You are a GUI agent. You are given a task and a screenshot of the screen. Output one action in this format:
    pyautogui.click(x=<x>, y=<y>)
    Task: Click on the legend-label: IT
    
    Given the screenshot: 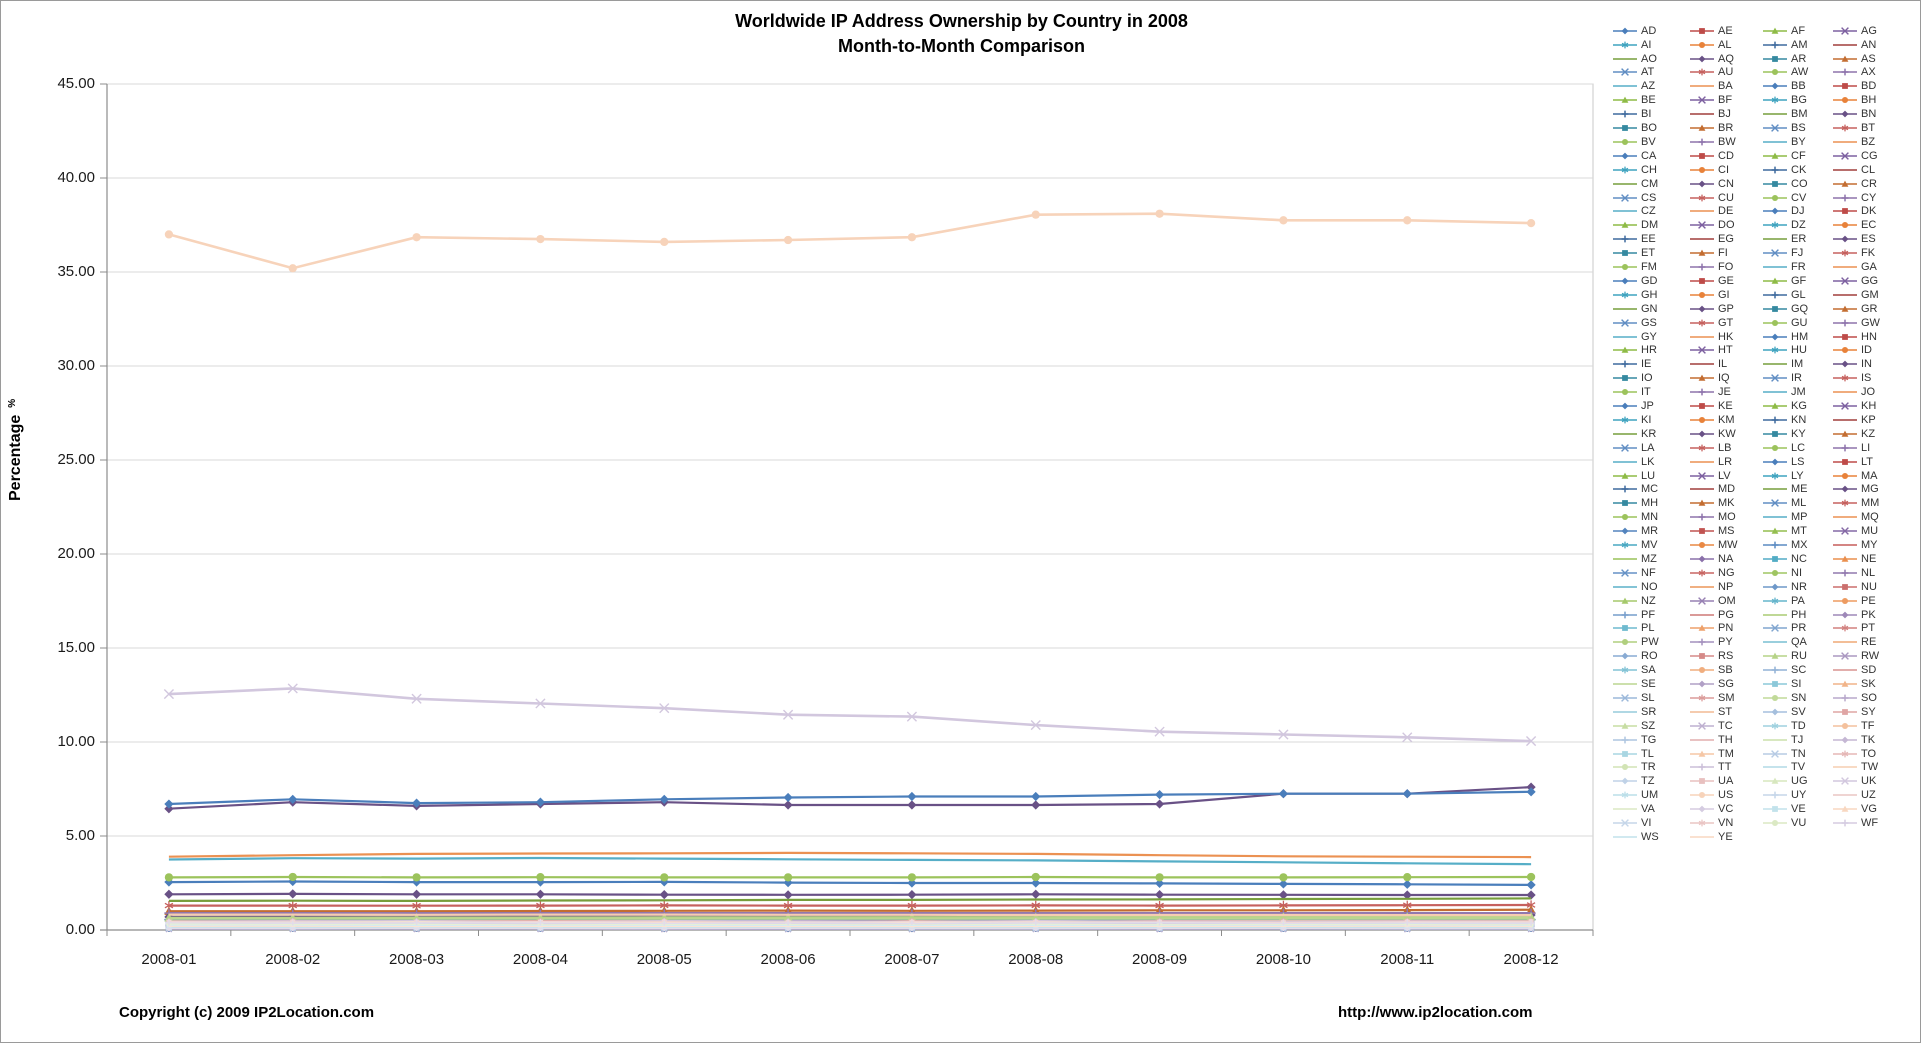 What is the action you would take?
    pyautogui.click(x=1646, y=392)
    